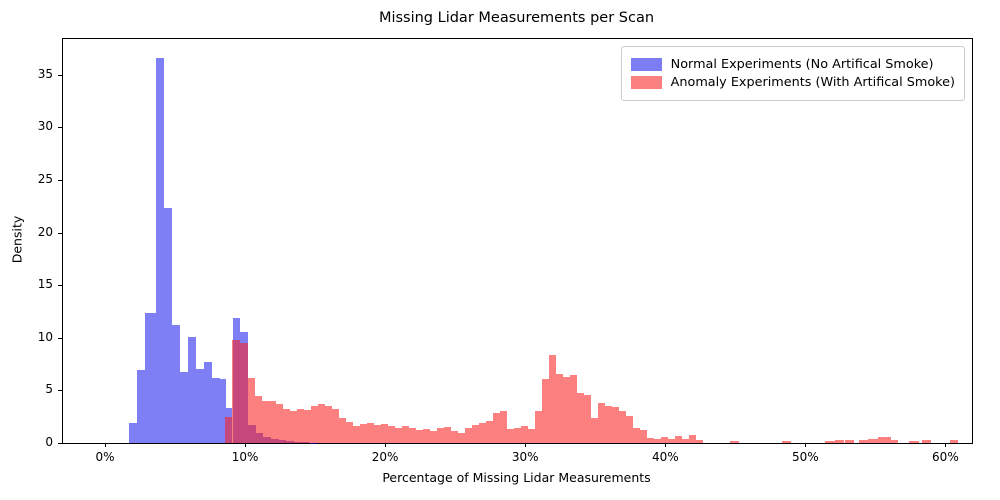  I want to click on legend-entry: Normal Experiments (No Artifical Smoke), so click(792, 64).